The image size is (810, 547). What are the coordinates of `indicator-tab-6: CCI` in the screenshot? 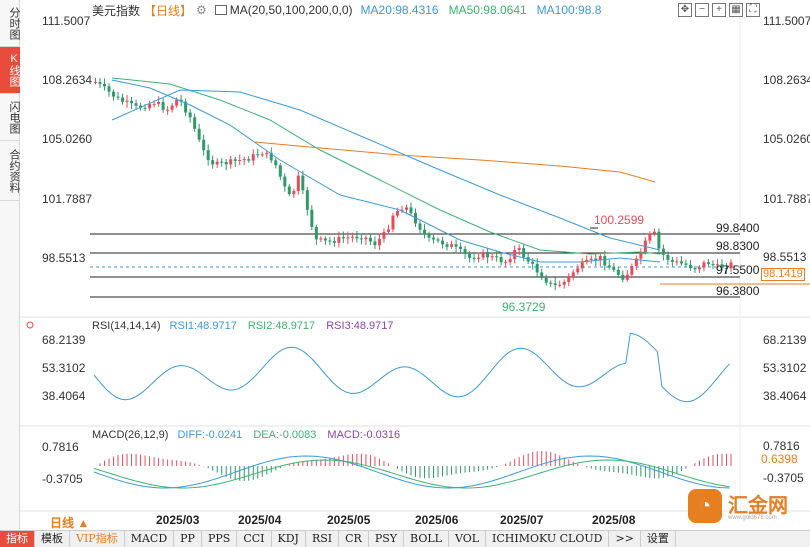 It's located at (254, 539).